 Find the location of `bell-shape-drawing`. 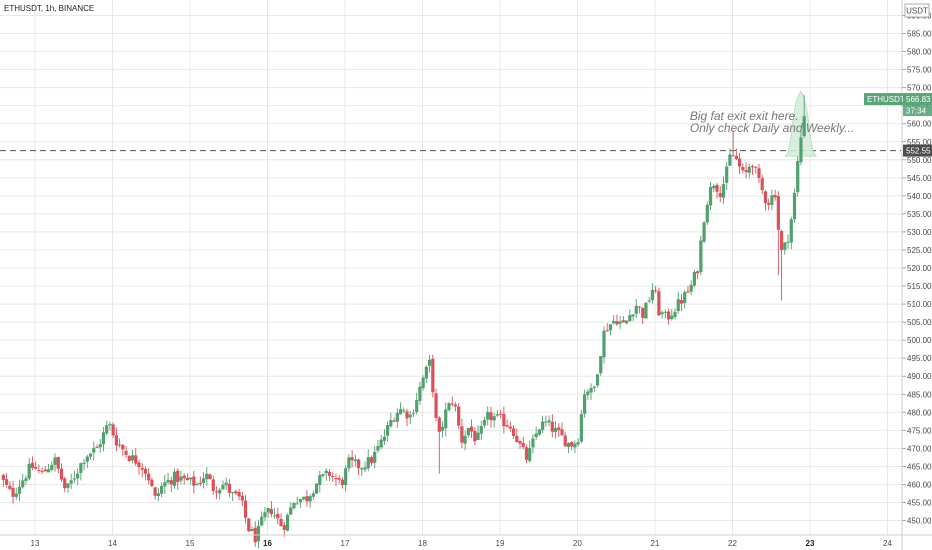

bell-shape-drawing is located at coordinates (800, 123).